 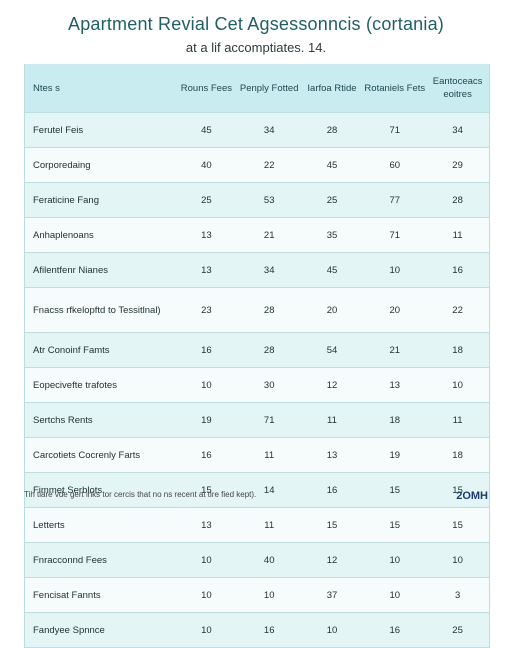 What do you see at coordinates (332, 595) in the screenshot?
I see `value-cell: 37` at bounding box center [332, 595].